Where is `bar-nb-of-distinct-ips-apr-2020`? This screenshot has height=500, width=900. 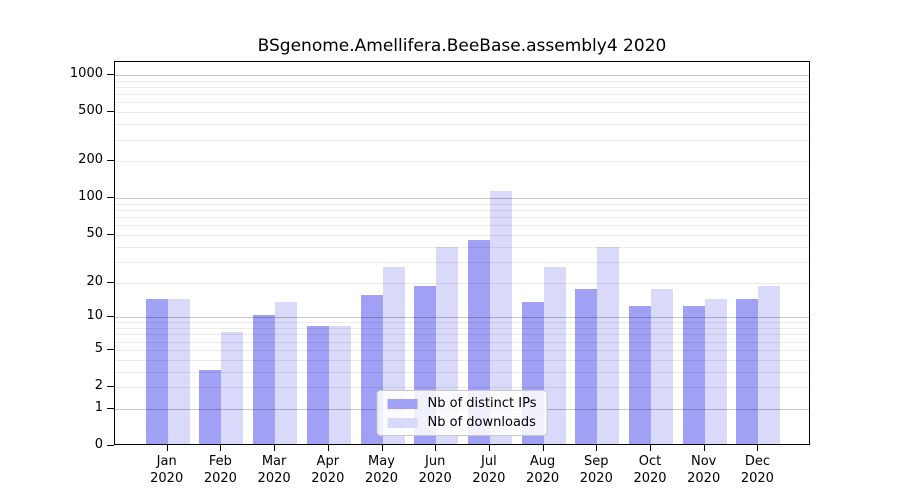 bar-nb-of-distinct-ips-apr-2020 is located at coordinates (317, 385).